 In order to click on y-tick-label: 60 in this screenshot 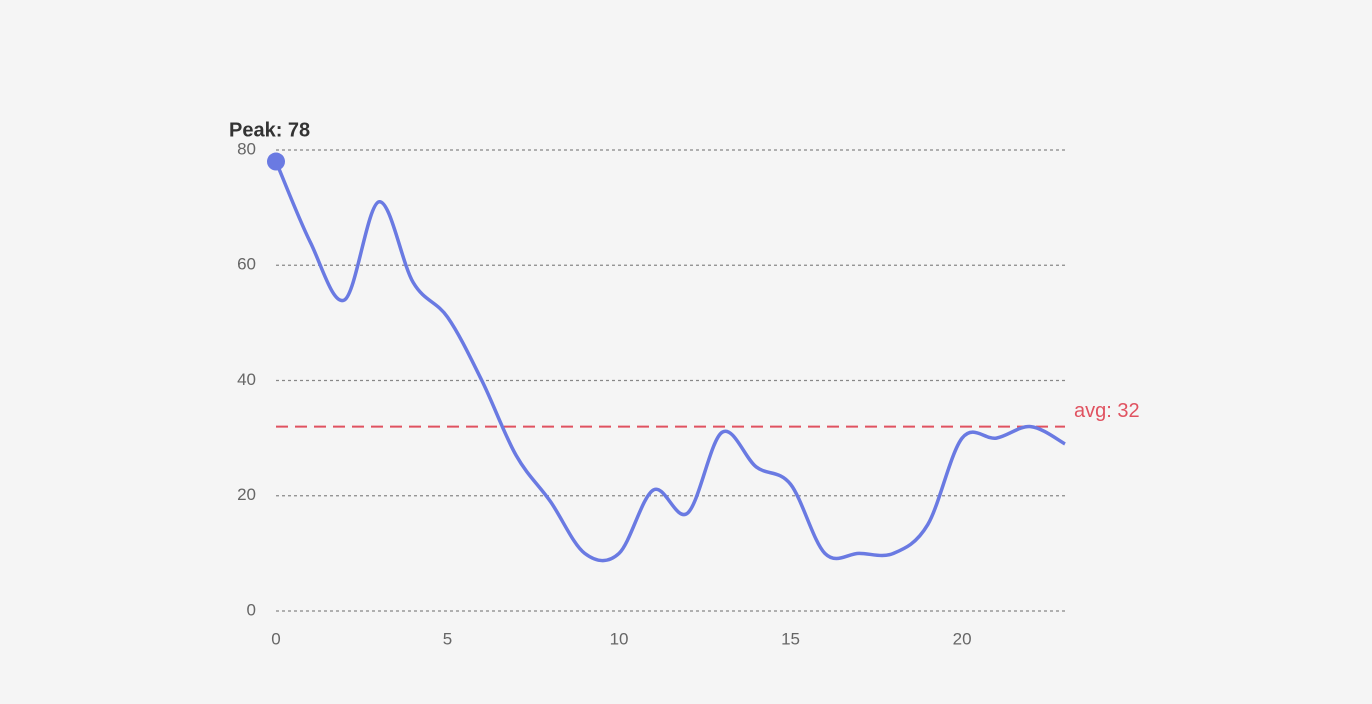, I will do `click(246, 264)`.